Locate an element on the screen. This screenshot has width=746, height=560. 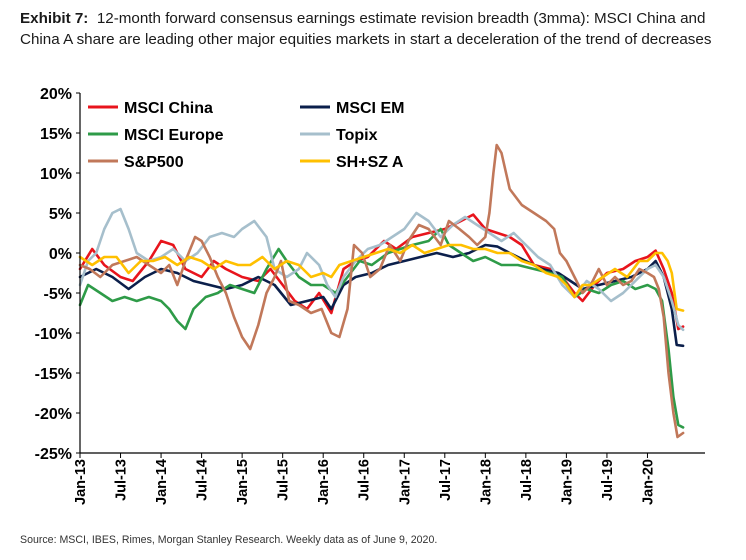
exhibit-label: Exhibit 7: is located at coordinates (54, 18).